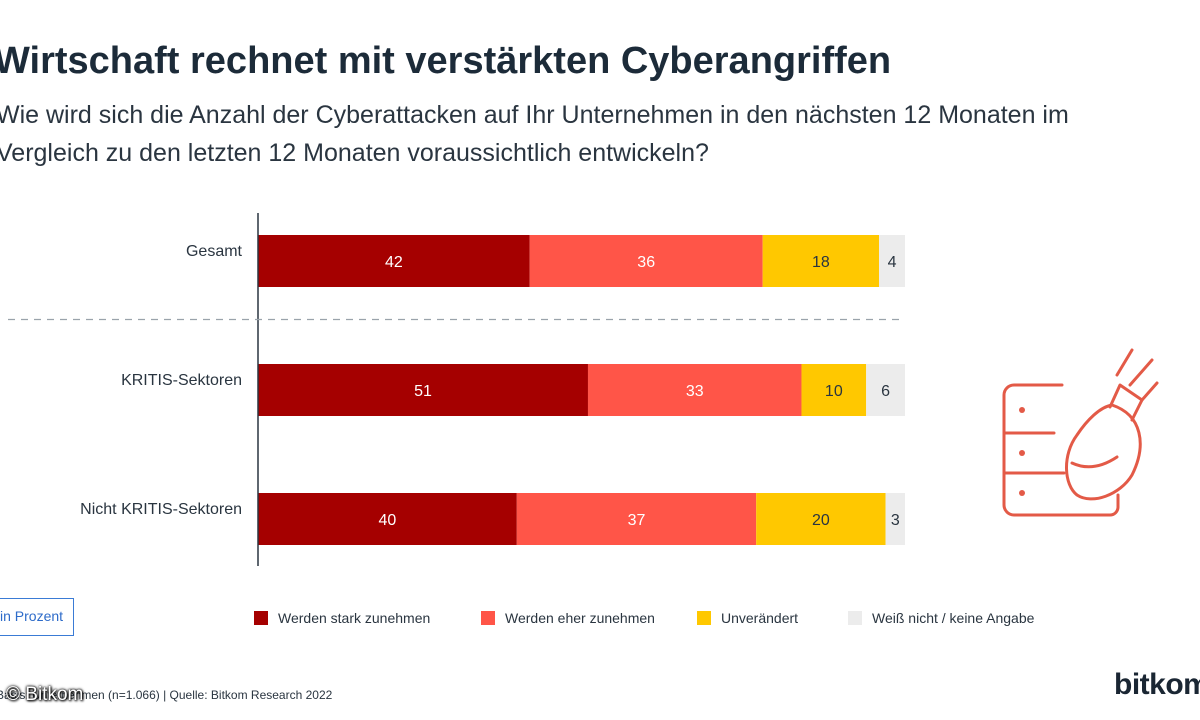  I want to click on legend-item-weiss-nicht: Weiß nicht / keine Angabe, so click(941, 618).